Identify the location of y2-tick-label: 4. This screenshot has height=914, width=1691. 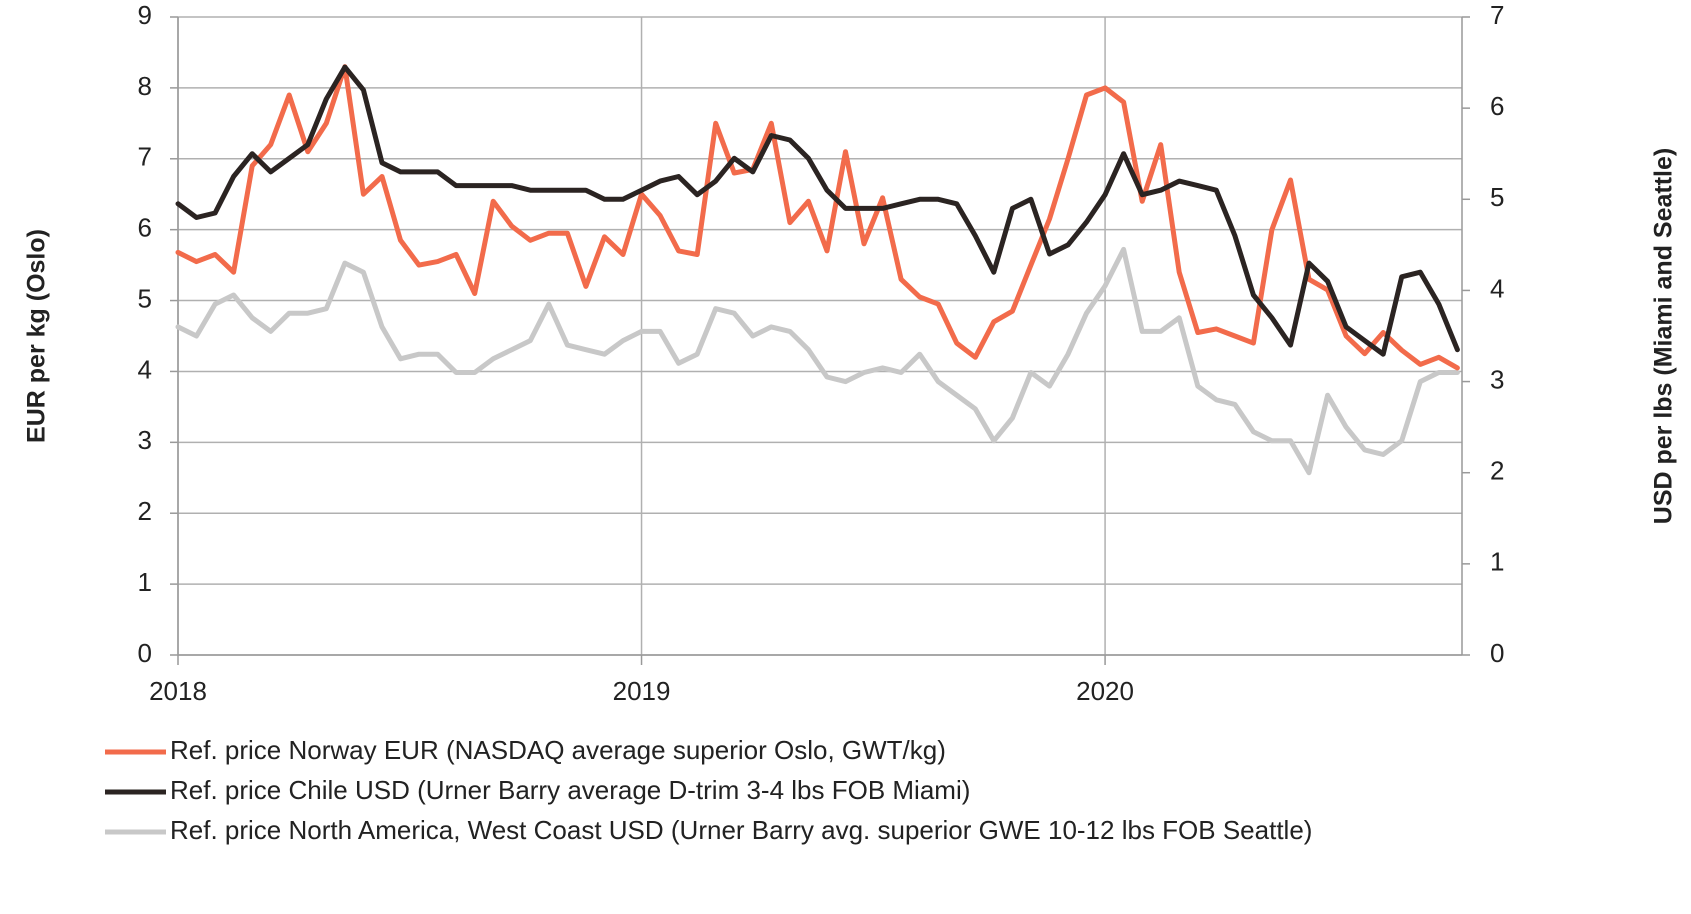
(1497, 288).